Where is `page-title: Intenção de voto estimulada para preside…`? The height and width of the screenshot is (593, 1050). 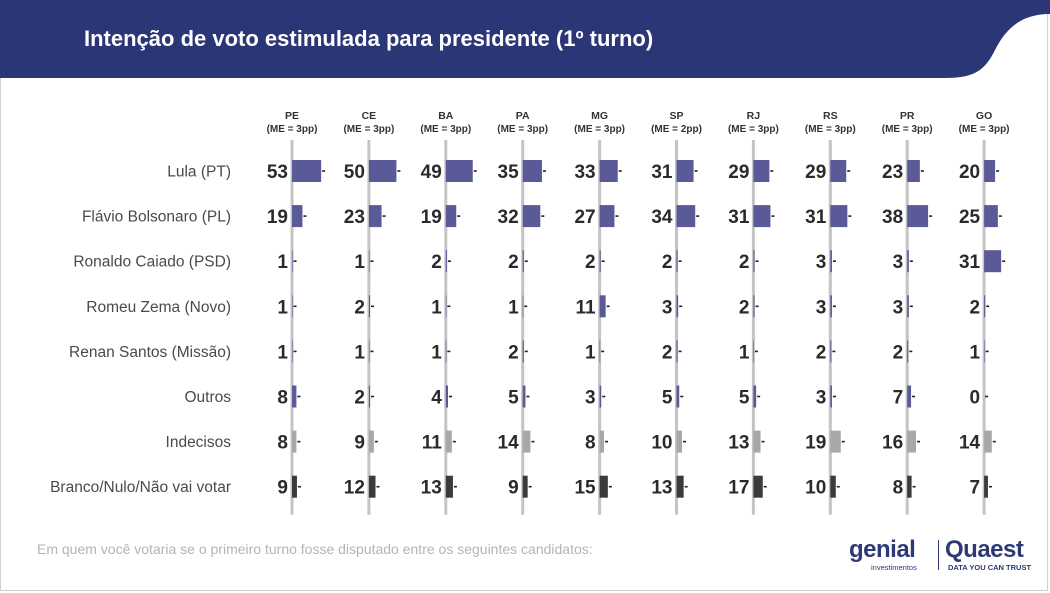 page-title: Intenção de voto estimulada para preside… is located at coordinates (369, 38).